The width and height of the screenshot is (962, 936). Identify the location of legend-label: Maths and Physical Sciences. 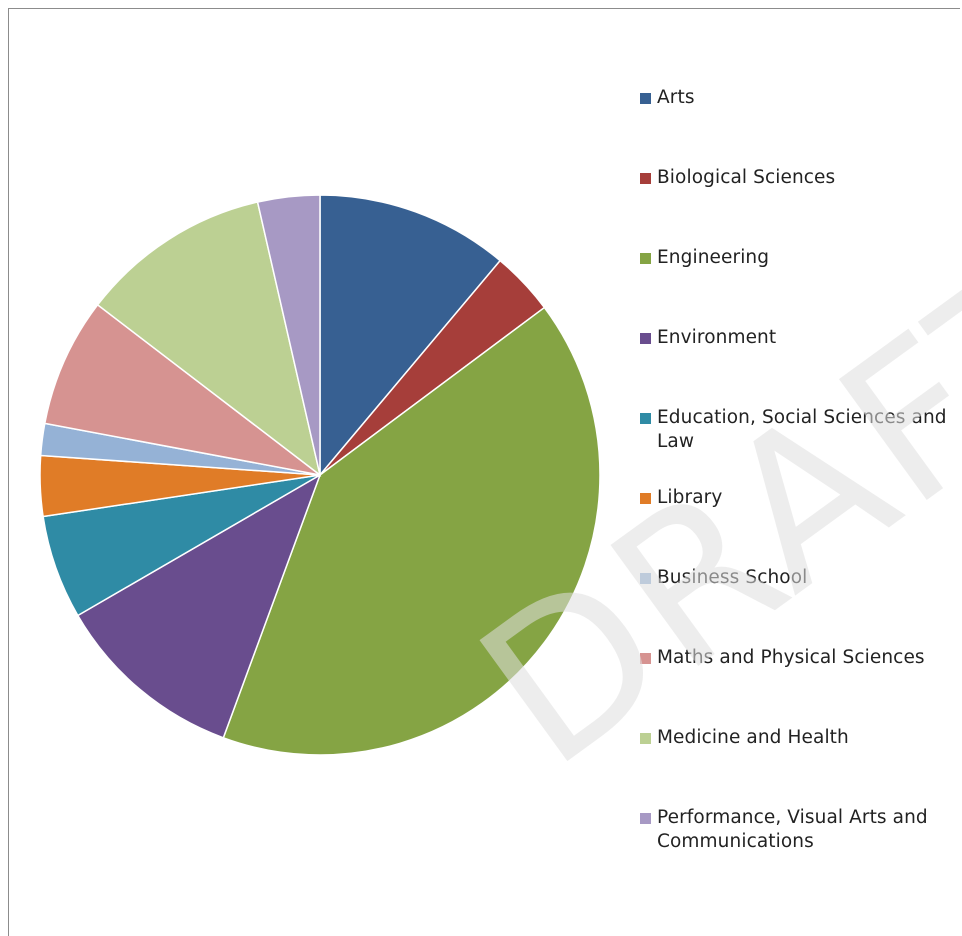
(791, 657).